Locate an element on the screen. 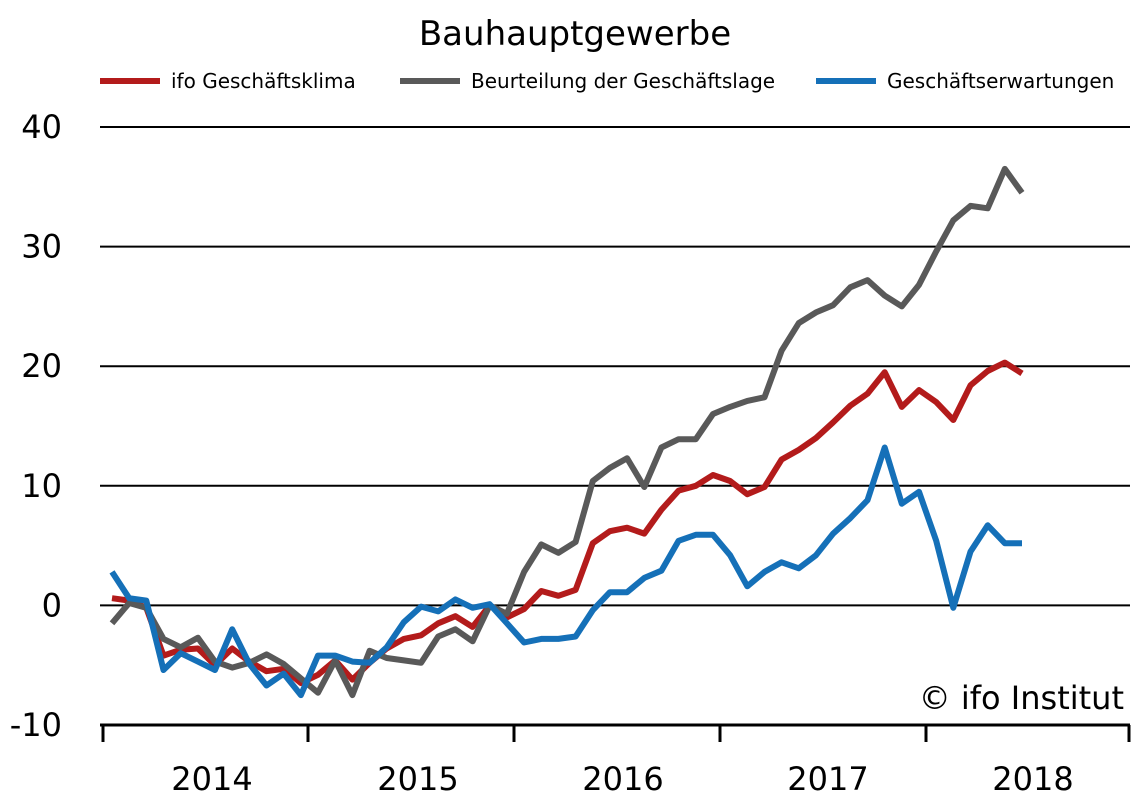  y-tick-label: 0 is located at coordinates (52, 605).